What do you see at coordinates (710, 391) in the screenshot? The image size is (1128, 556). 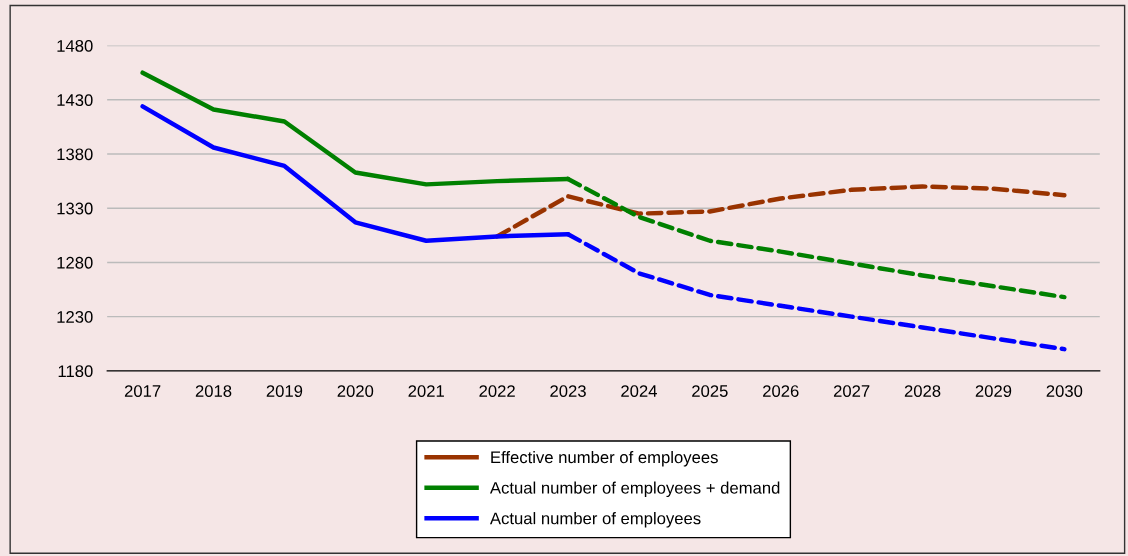 I see `x-tick-label: 2025` at bounding box center [710, 391].